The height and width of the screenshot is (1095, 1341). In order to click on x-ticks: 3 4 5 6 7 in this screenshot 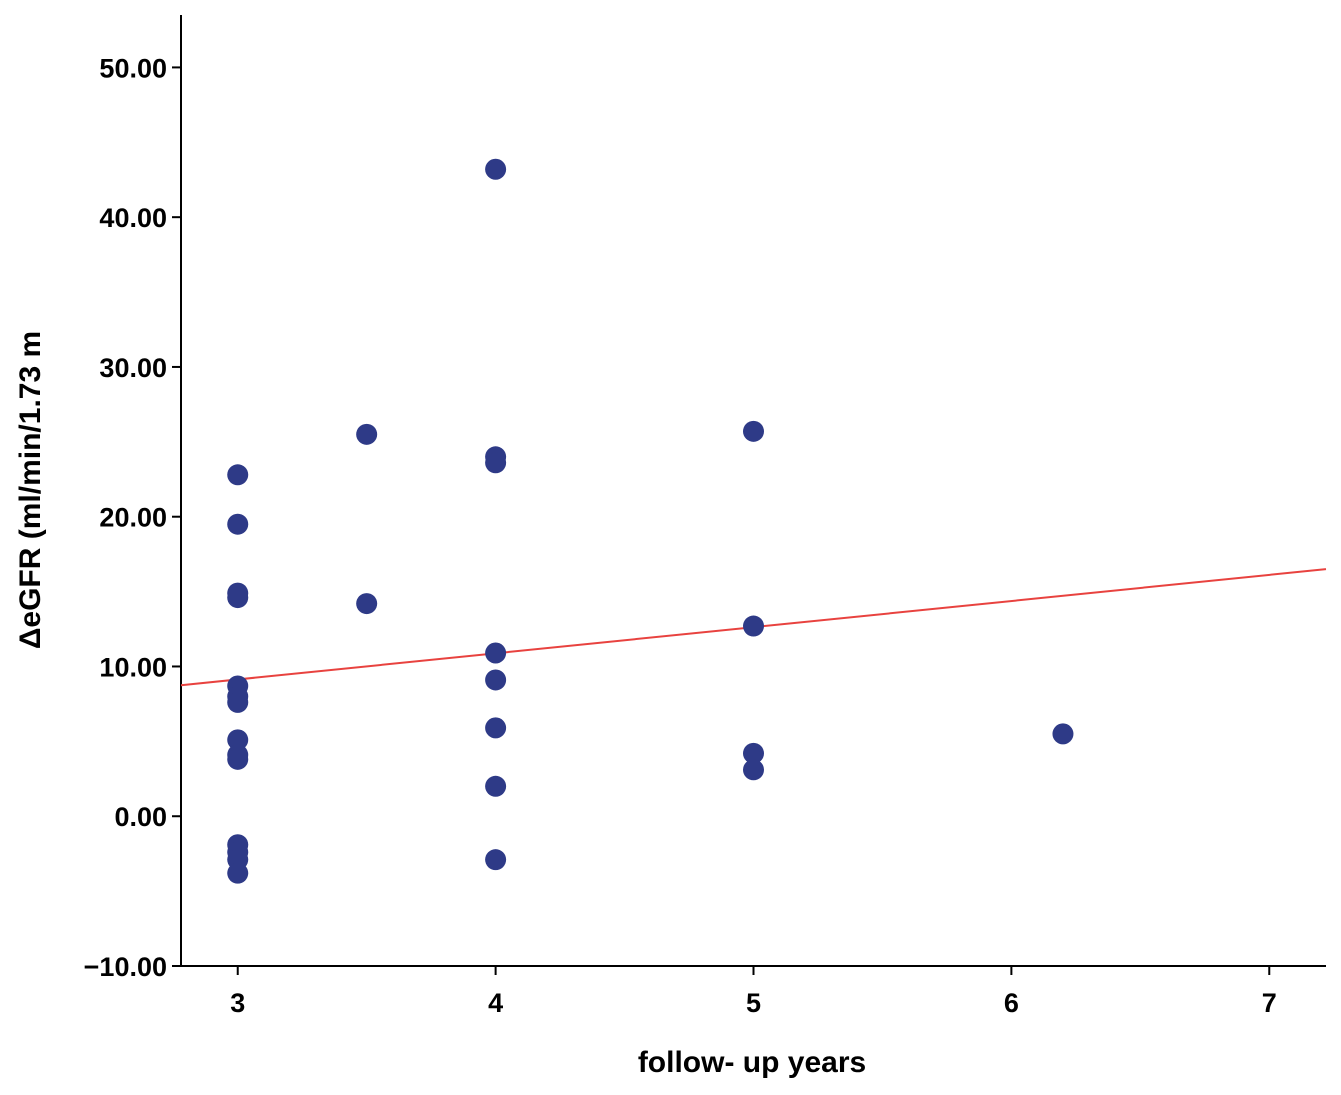, I will do `click(753, 992)`.